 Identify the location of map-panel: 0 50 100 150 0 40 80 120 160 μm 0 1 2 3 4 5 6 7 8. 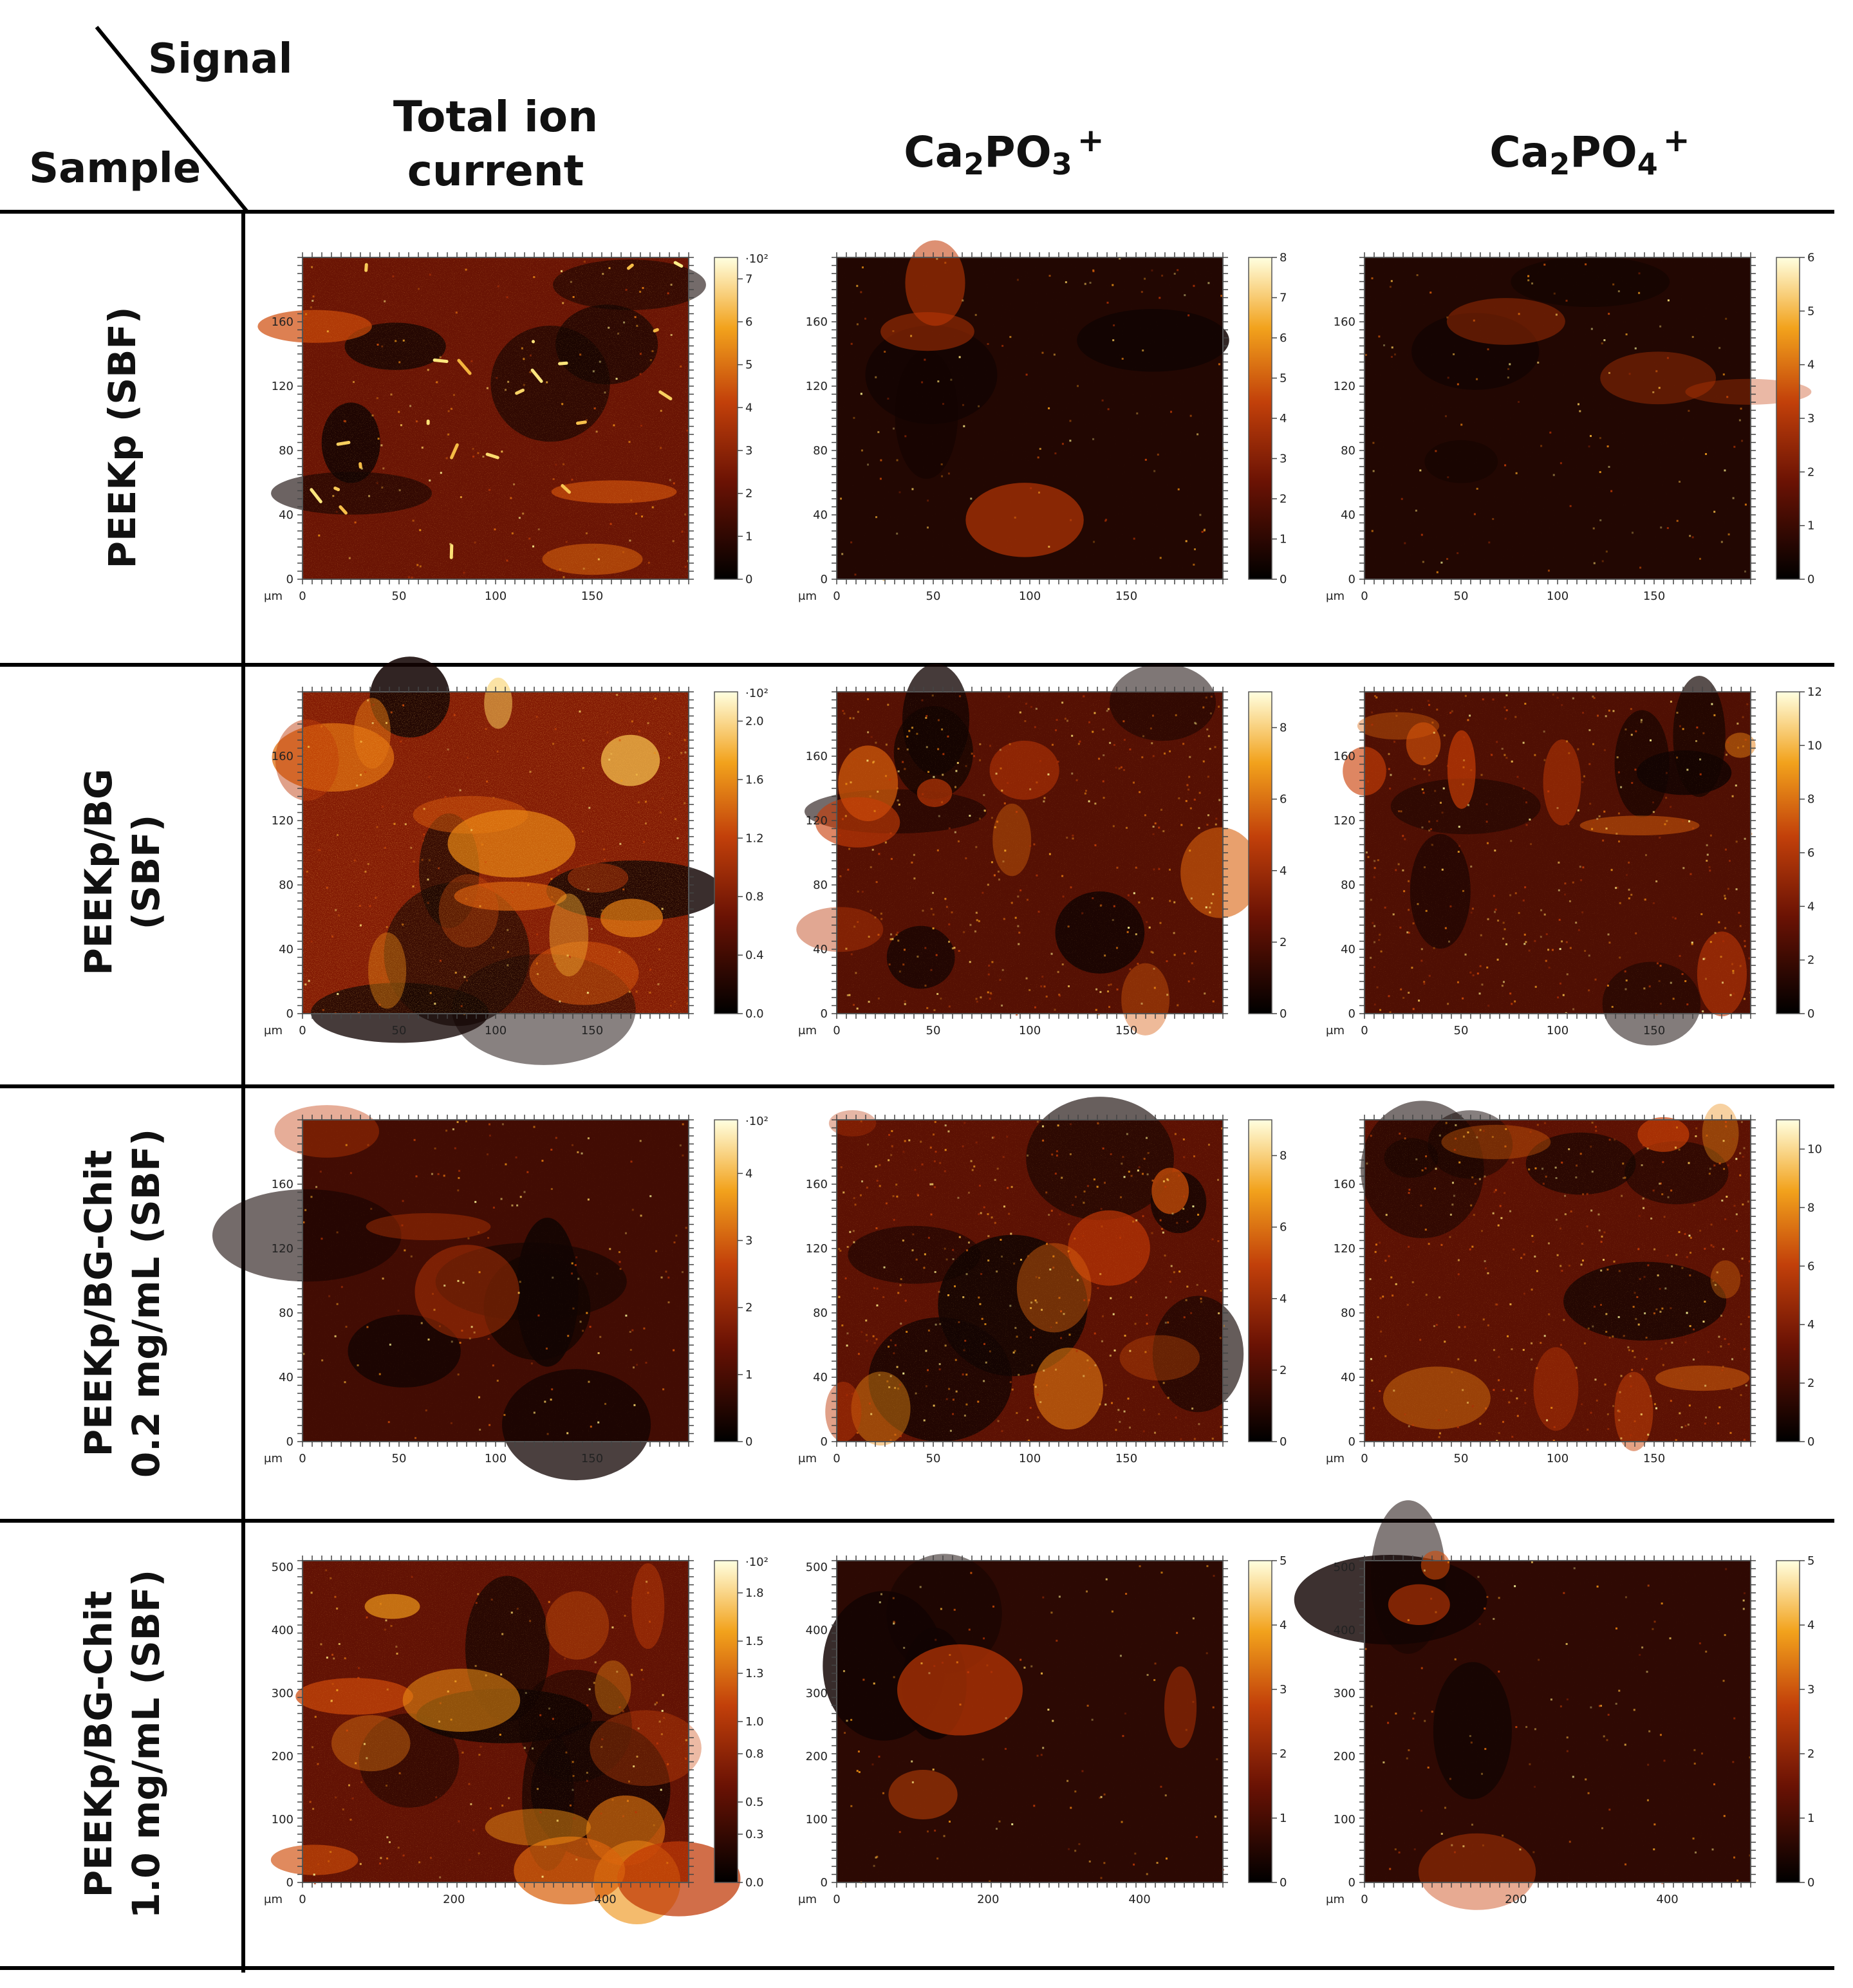
(1062, 438).